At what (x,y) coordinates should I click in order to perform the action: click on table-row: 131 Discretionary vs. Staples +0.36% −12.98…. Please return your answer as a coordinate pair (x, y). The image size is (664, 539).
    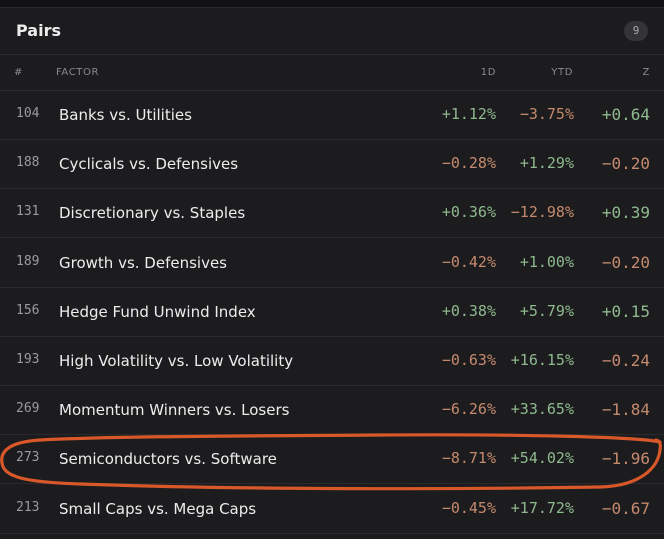
    Looking at the image, I should click on (332, 214).